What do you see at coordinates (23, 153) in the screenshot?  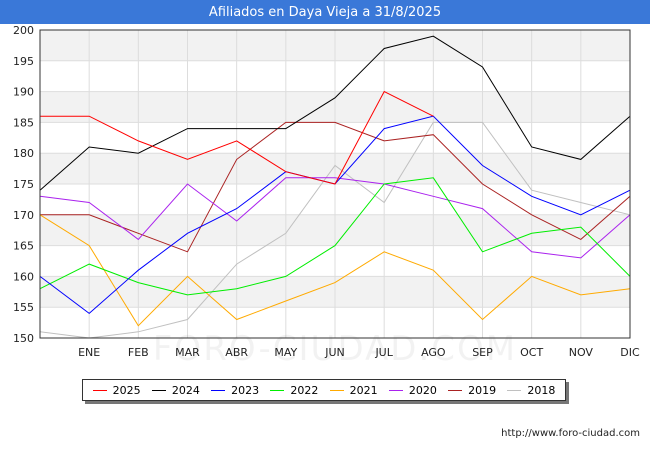 I see `y-tick-label: 180` at bounding box center [23, 153].